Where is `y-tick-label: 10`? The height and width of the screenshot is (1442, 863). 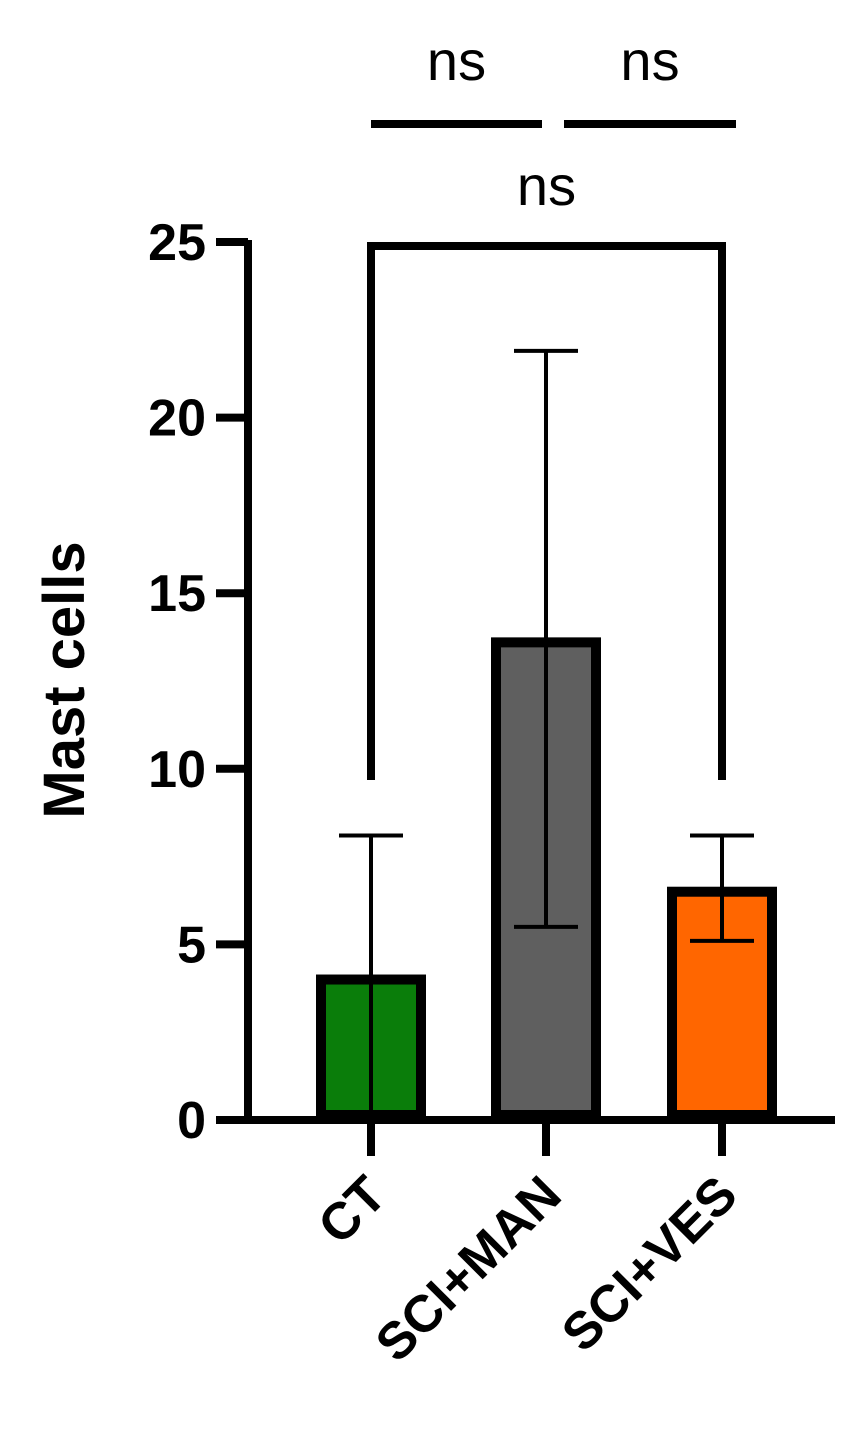
y-tick-label: 10 is located at coordinates (177, 770).